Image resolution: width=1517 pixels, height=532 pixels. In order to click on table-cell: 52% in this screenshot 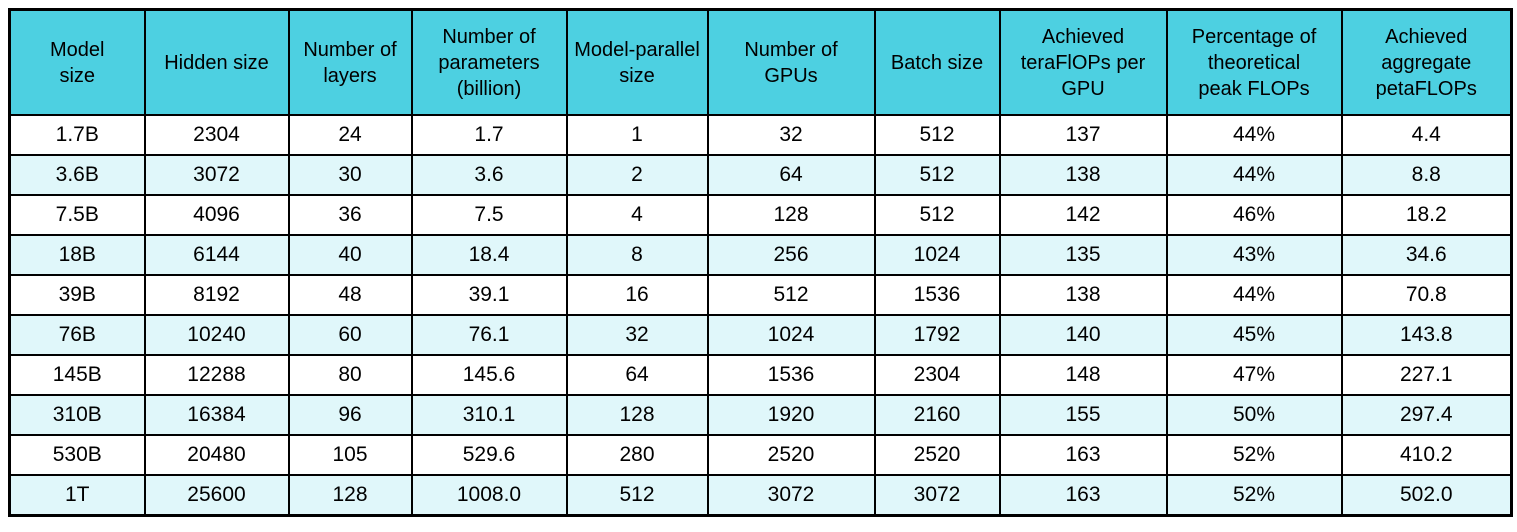, I will do `click(1254, 455)`.